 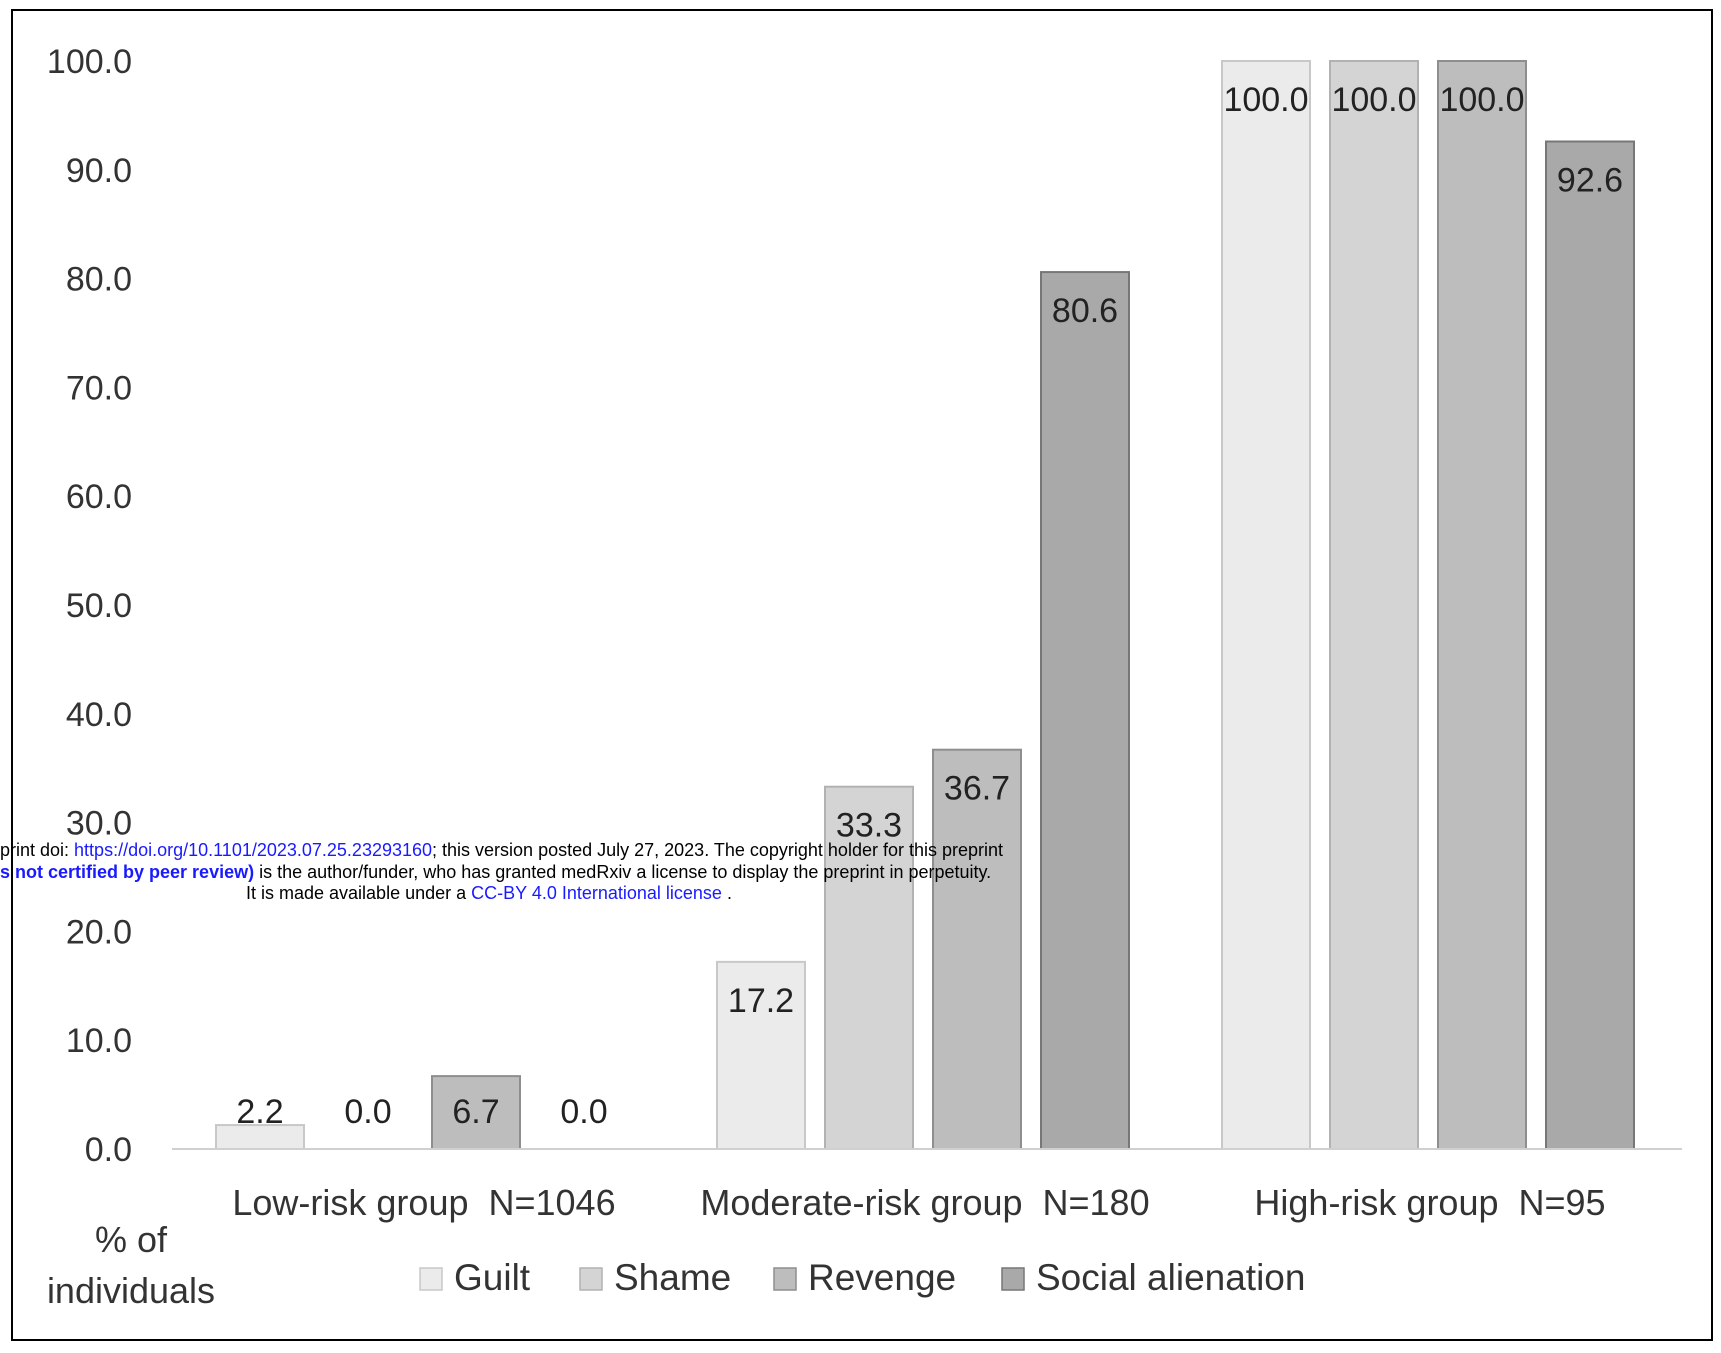 I want to click on legend-label: Shame, so click(x=672, y=1277).